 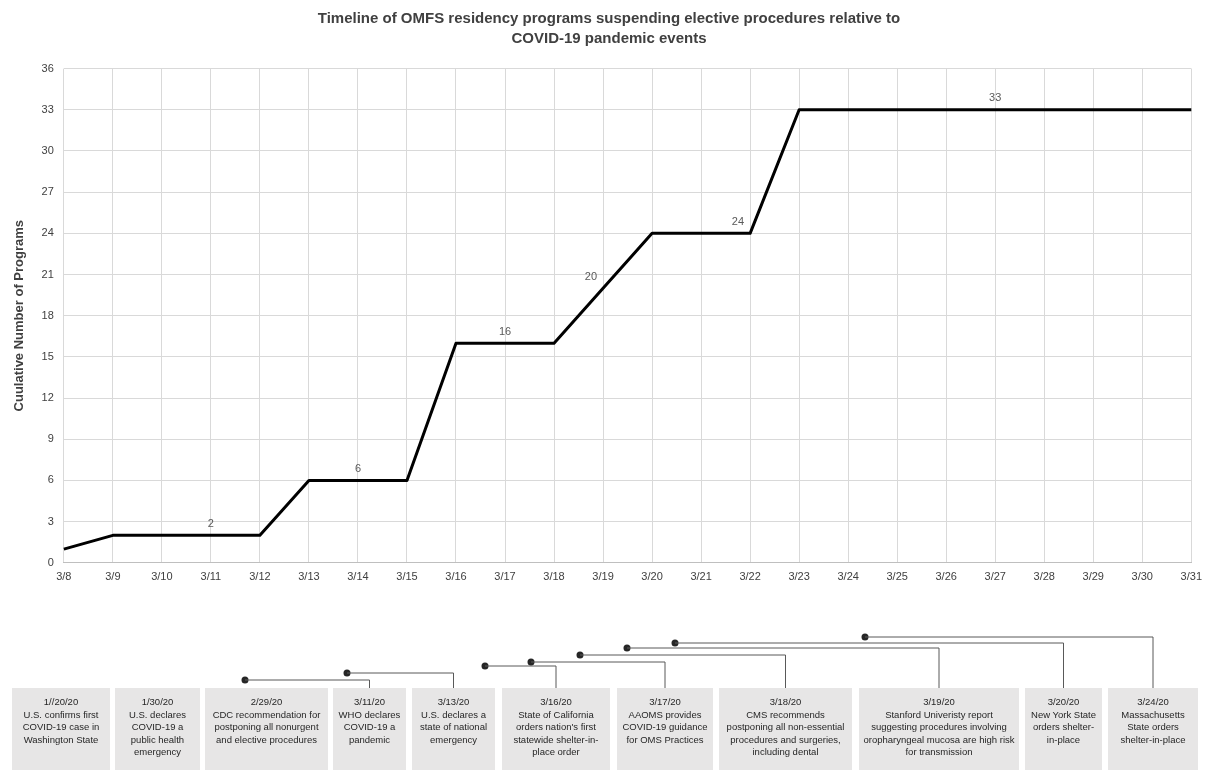 I want to click on y-tick-label: 9, so click(x=50, y=438).